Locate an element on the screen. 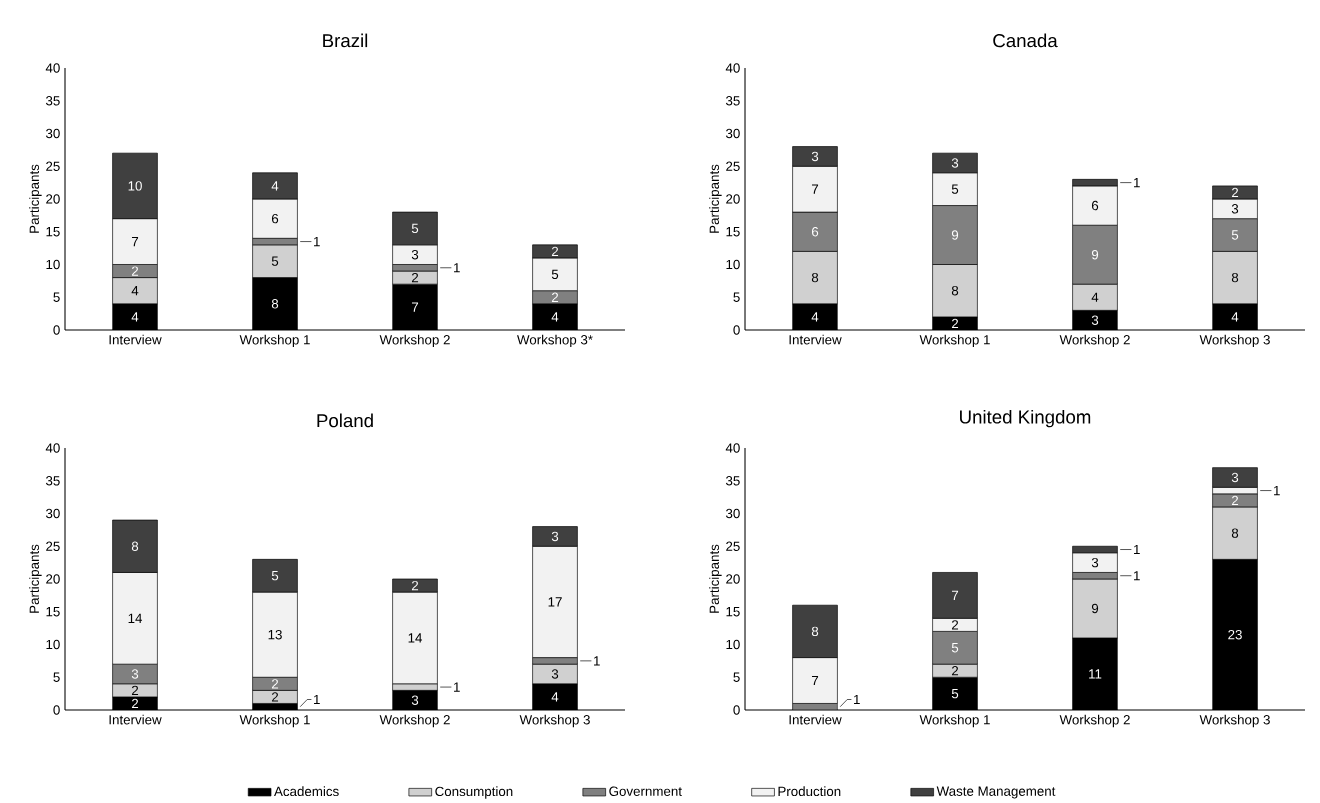 The image size is (1320, 803). data-label: 13 is located at coordinates (275, 634).